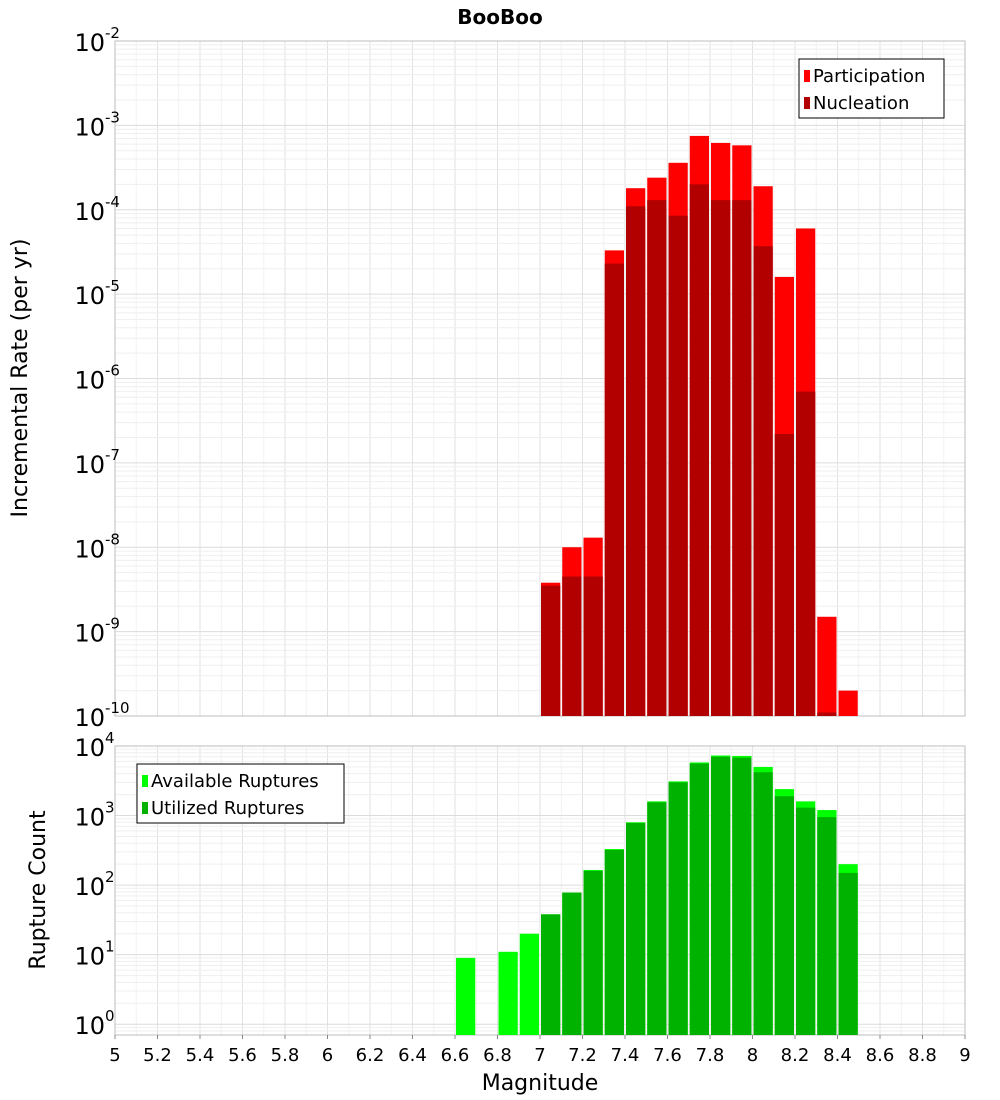  Describe the element at coordinates (112, 117) in the screenshot. I see `y-tick-exponent: -3` at that location.